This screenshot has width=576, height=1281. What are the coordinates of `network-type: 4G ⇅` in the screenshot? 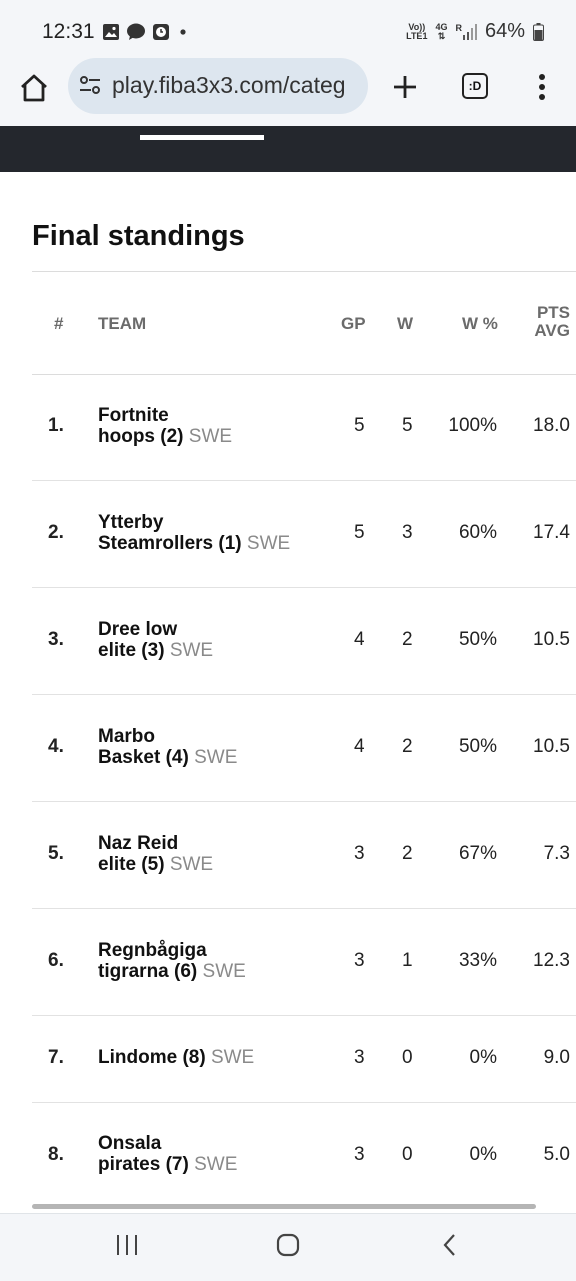 It's located at (441, 31).